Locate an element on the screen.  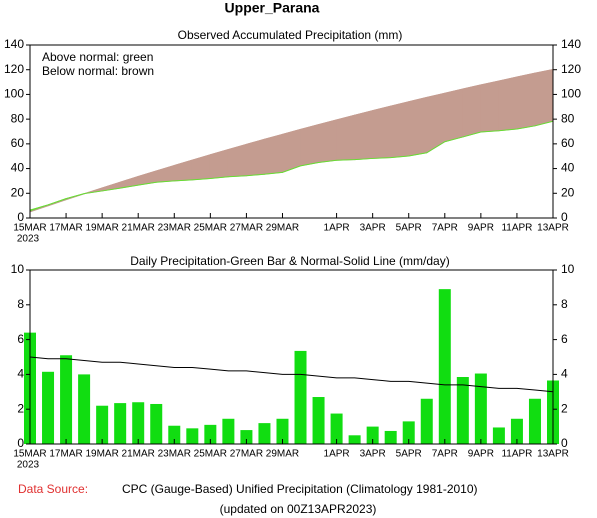
x-tick-label: 7APR is located at coordinates (445, 454).